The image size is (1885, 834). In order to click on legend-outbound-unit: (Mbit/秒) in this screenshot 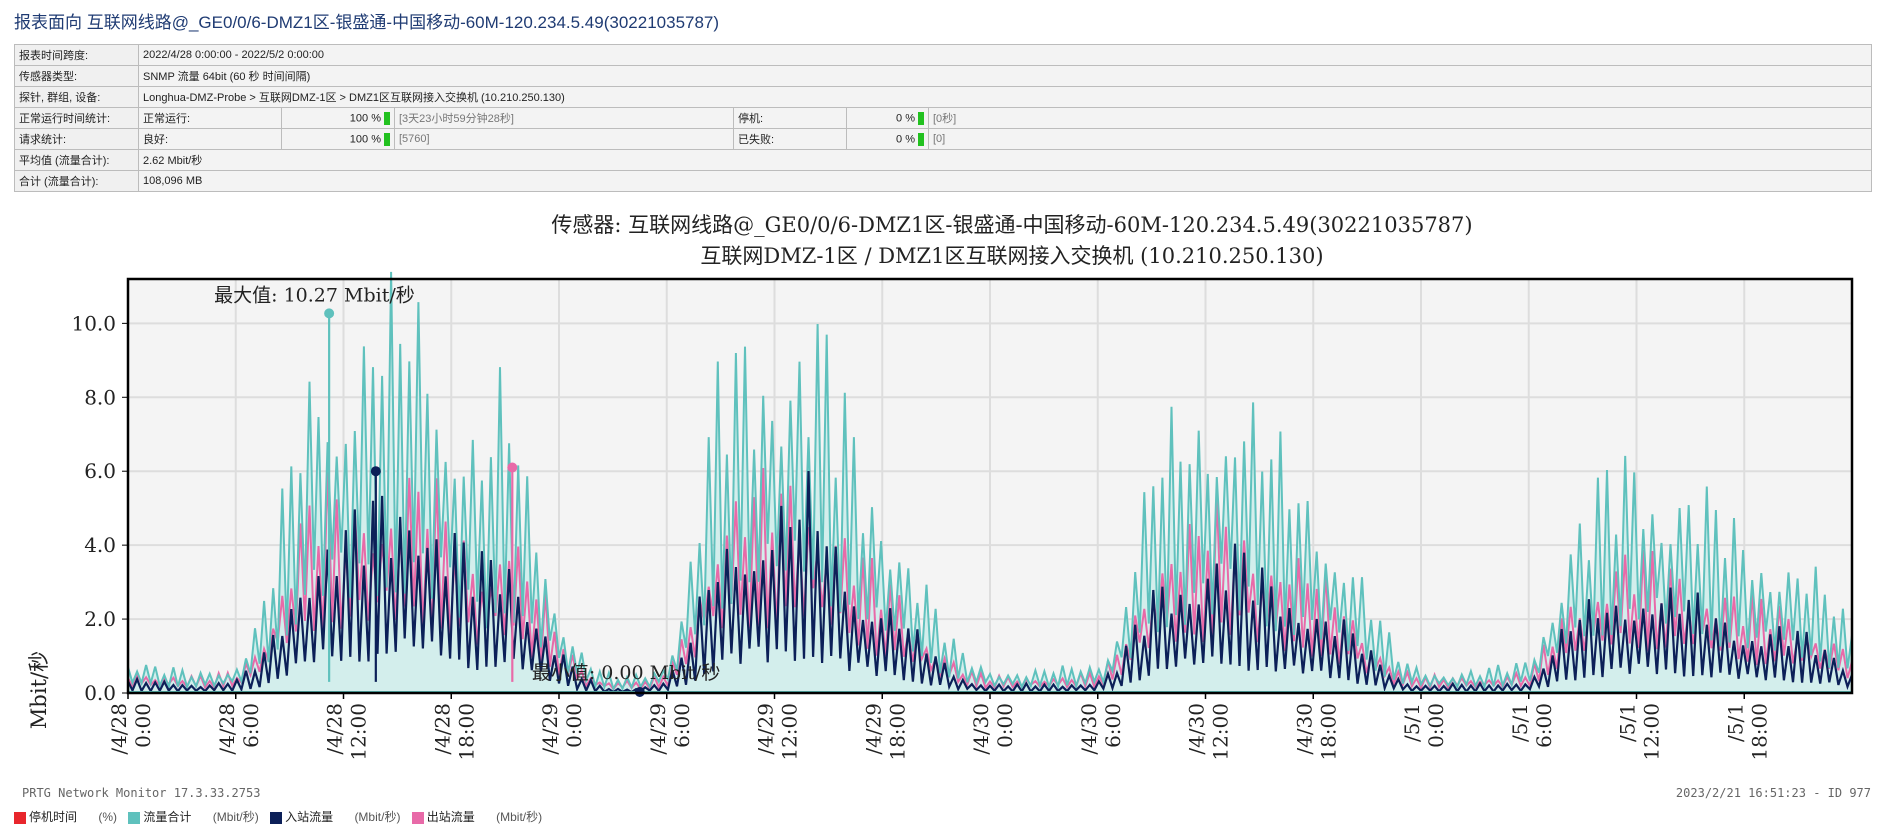, I will do `click(519, 817)`.